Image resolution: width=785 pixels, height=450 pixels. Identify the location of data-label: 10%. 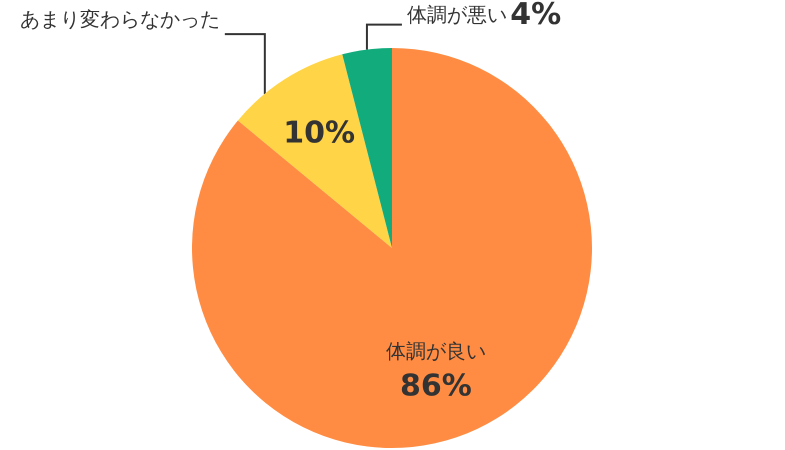
(319, 133).